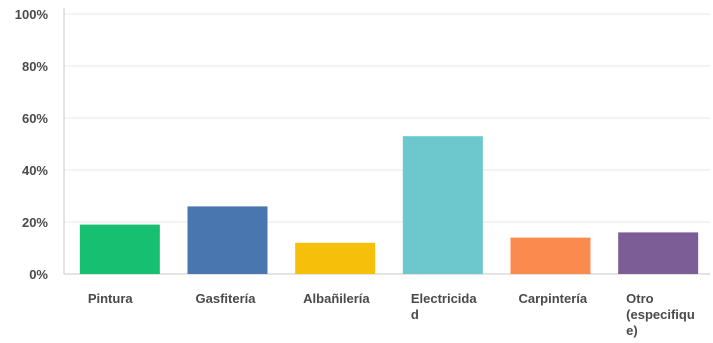 The image size is (713, 343). What do you see at coordinates (415, 314) in the screenshot?
I see `x-category-label: d` at bounding box center [415, 314].